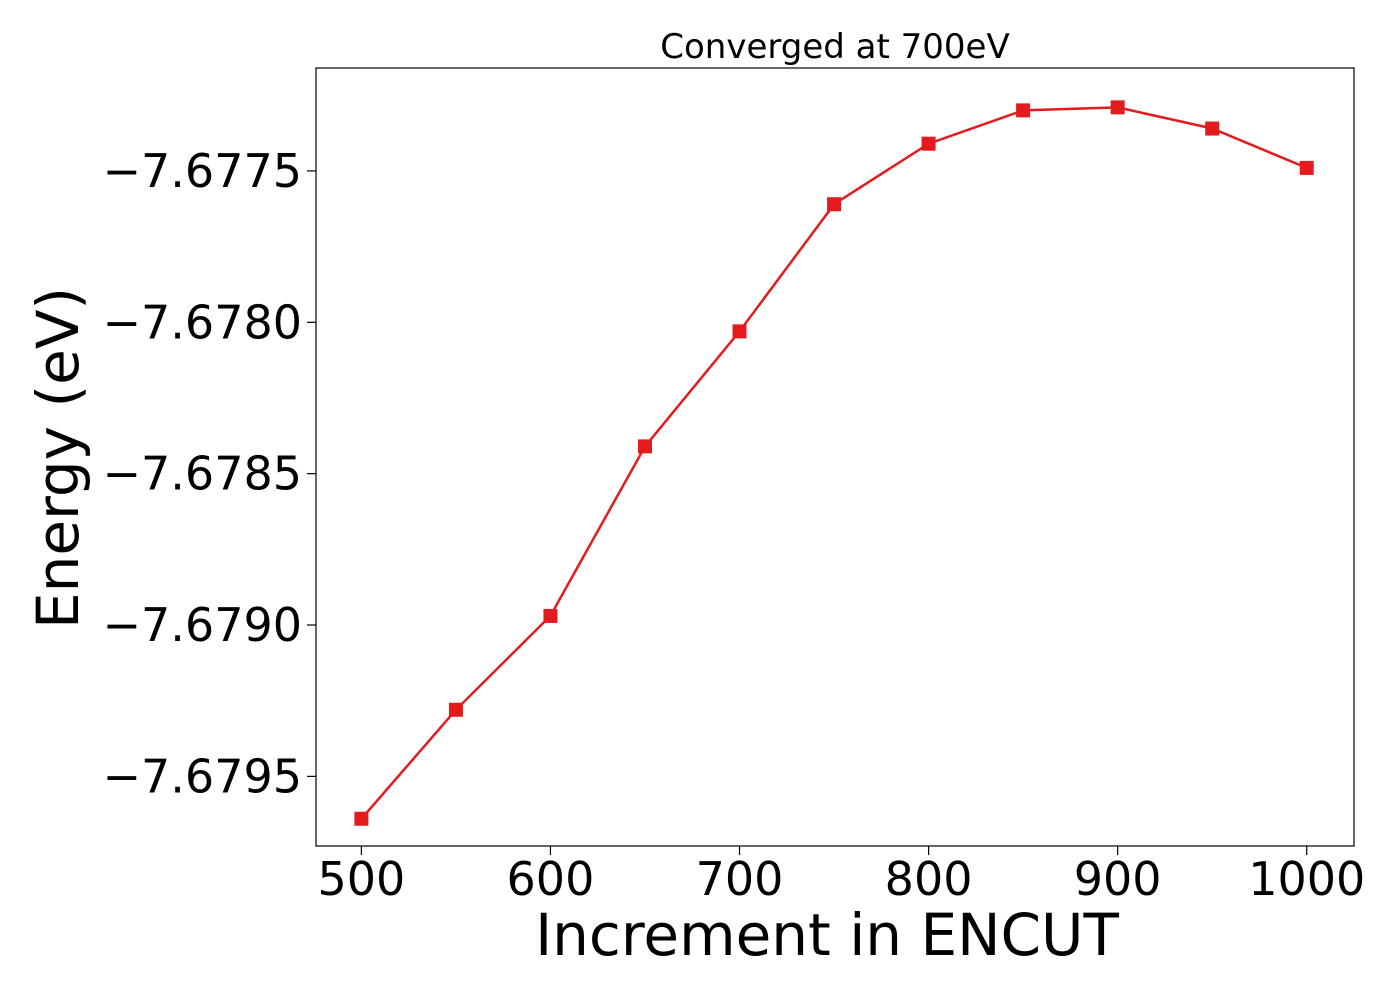 Image resolution: width=1400 pixels, height=1000 pixels. Describe the element at coordinates (834, 47) in the screenshot. I see `chart-title: Converged at 700eV` at that location.